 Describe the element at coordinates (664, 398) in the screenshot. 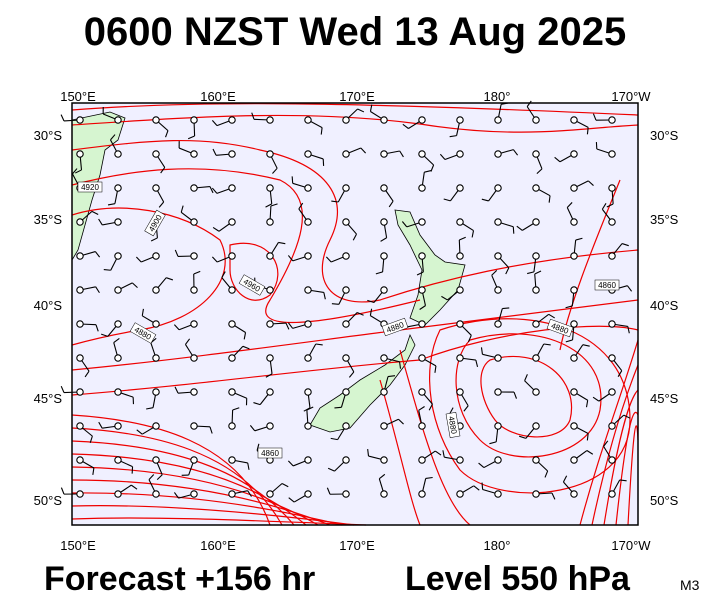

I see `right-lat-label: 45°S` at that location.